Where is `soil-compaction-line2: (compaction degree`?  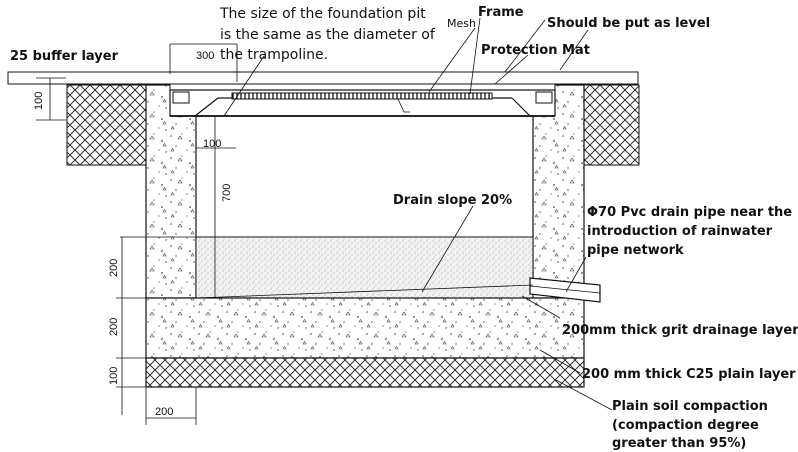 soil-compaction-line2: (compaction degree is located at coordinates (685, 425).